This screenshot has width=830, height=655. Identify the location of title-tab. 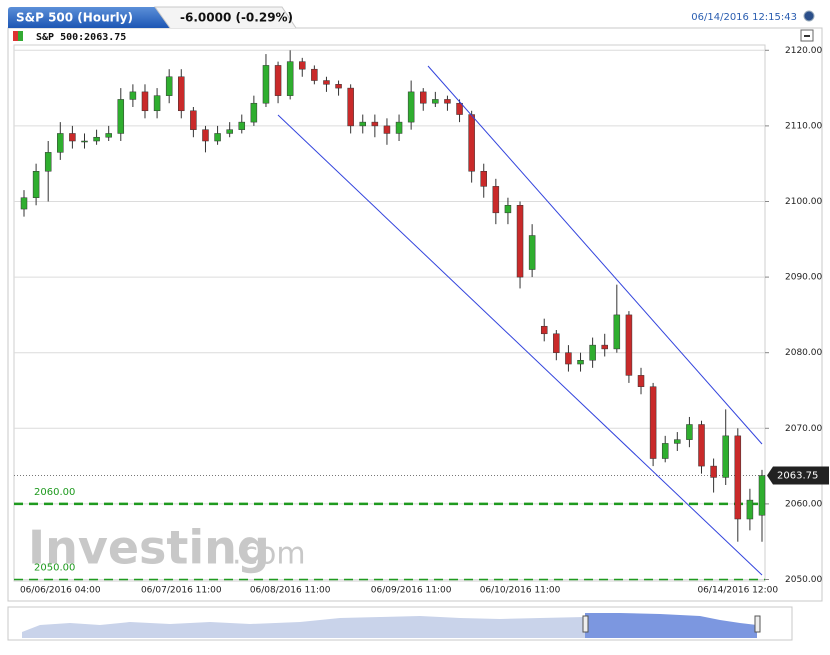
(89, 17).